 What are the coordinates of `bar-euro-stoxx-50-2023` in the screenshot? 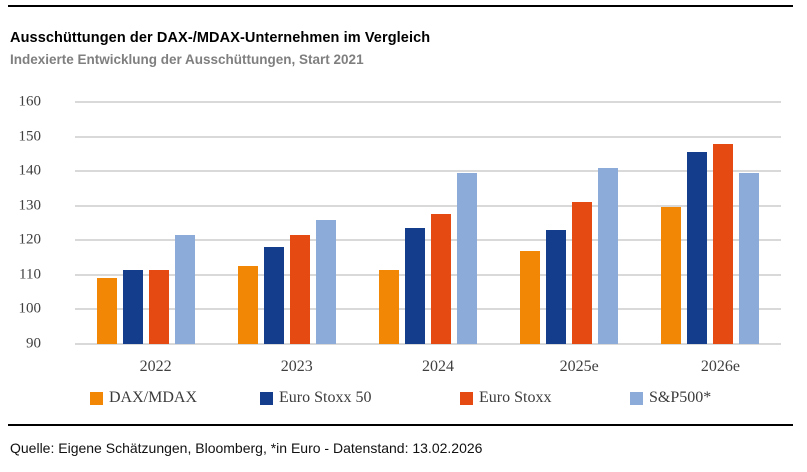 It's located at (273, 295).